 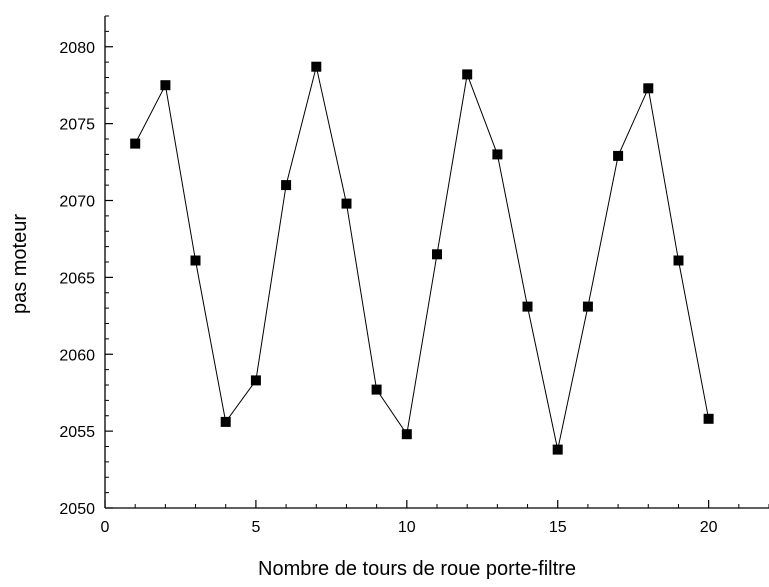 What do you see at coordinates (417, 569) in the screenshot?
I see `x-axis-title: Nombre de tours de roue porte-filtre` at bounding box center [417, 569].